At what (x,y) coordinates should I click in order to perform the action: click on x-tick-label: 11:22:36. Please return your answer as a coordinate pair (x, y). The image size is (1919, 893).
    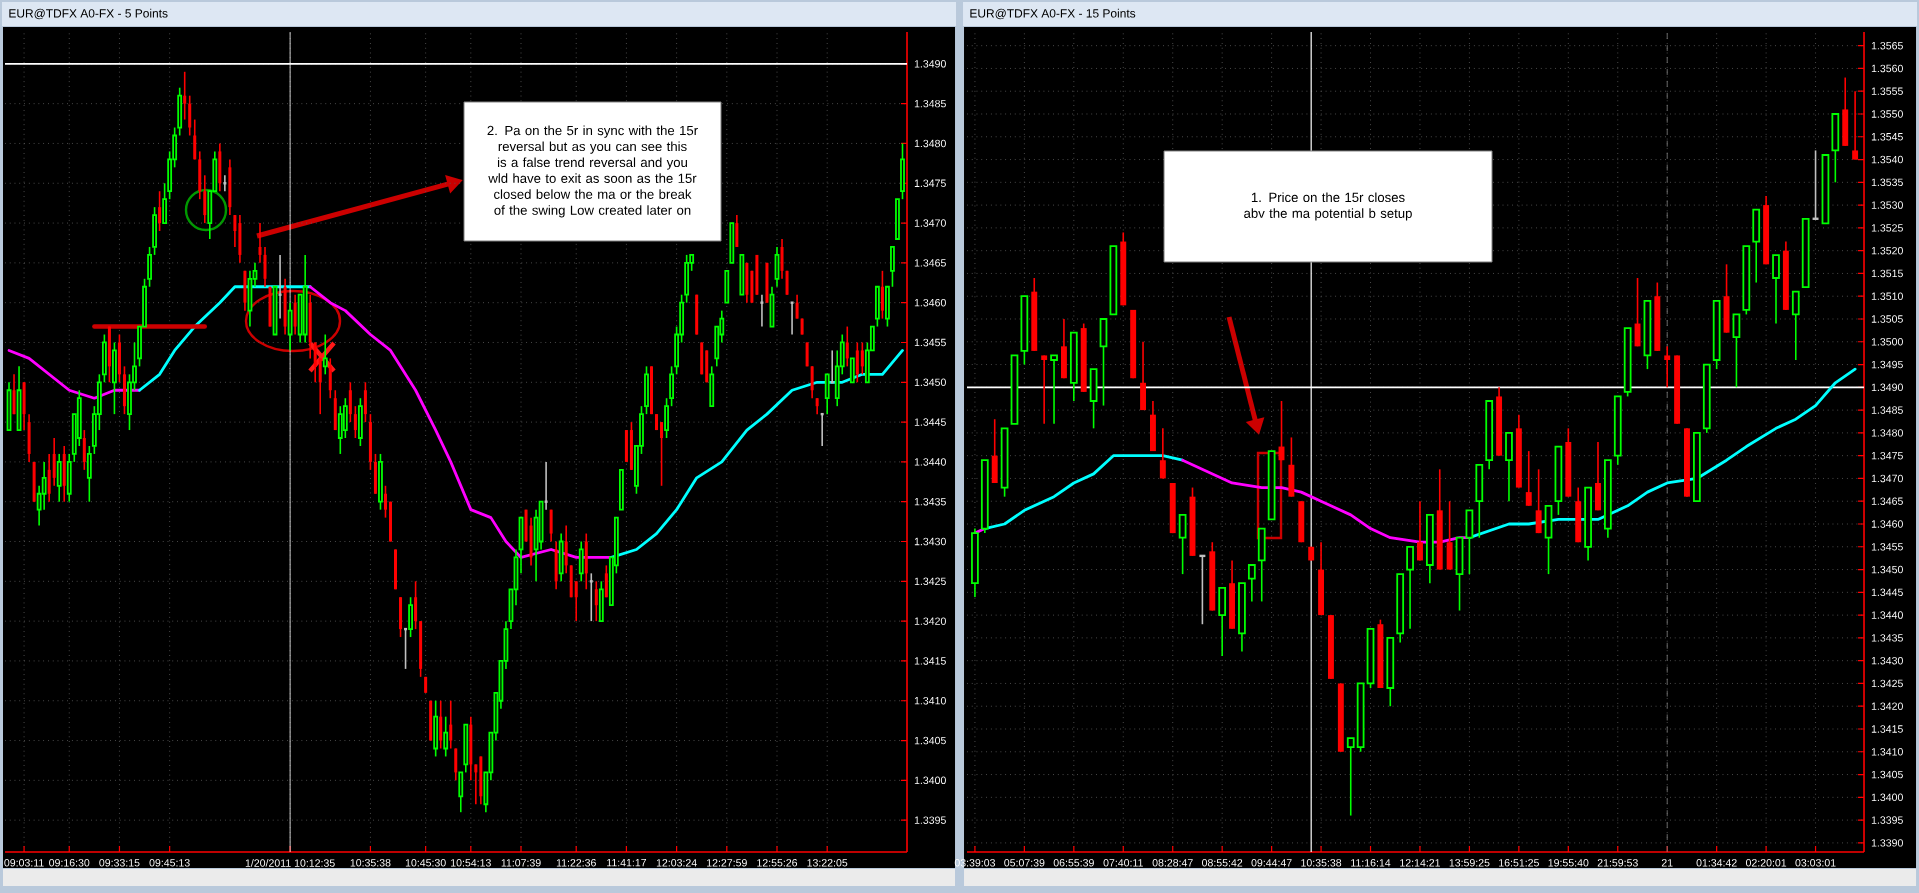
    Looking at the image, I should click on (576, 863).